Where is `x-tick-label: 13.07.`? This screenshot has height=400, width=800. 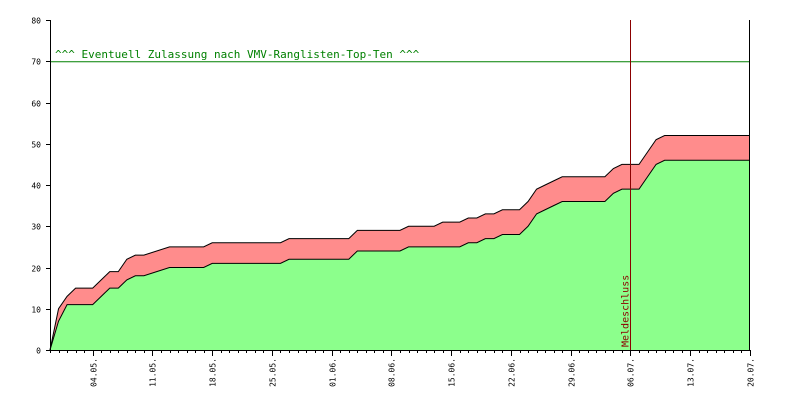
x-tick-label: 13.07. is located at coordinates (691, 372).